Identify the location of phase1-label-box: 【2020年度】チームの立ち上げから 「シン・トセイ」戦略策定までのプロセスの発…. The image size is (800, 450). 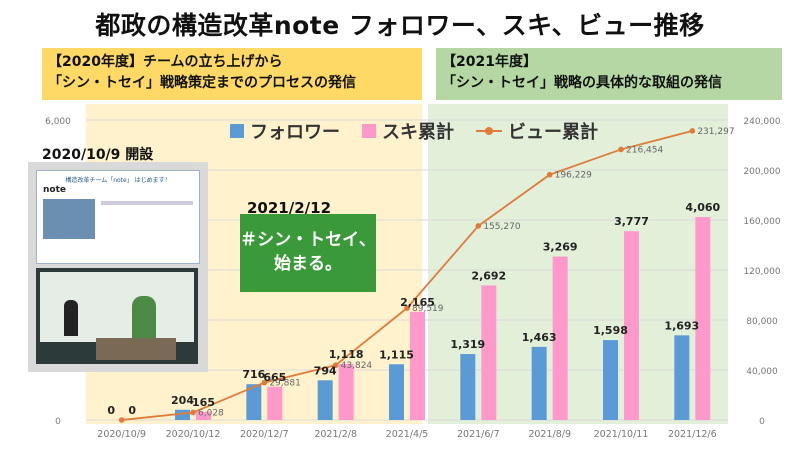
(232, 74).